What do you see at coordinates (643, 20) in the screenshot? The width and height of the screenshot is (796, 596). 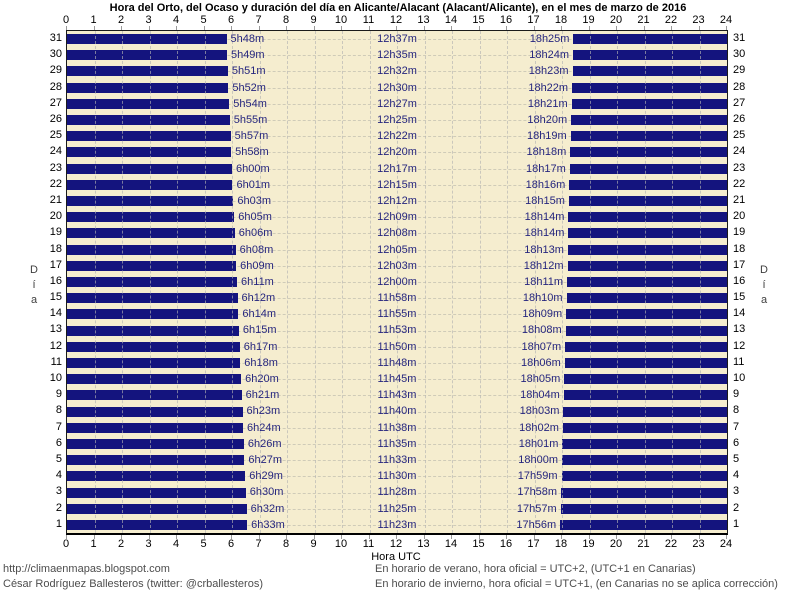 I see `x-tick-top-21: 21` at bounding box center [643, 20].